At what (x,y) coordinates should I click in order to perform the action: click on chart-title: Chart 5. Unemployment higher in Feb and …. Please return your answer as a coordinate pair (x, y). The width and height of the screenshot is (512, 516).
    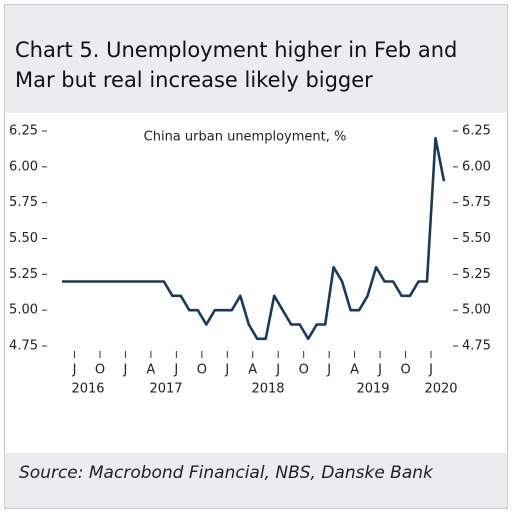
    Looking at the image, I should click on (236, 65).